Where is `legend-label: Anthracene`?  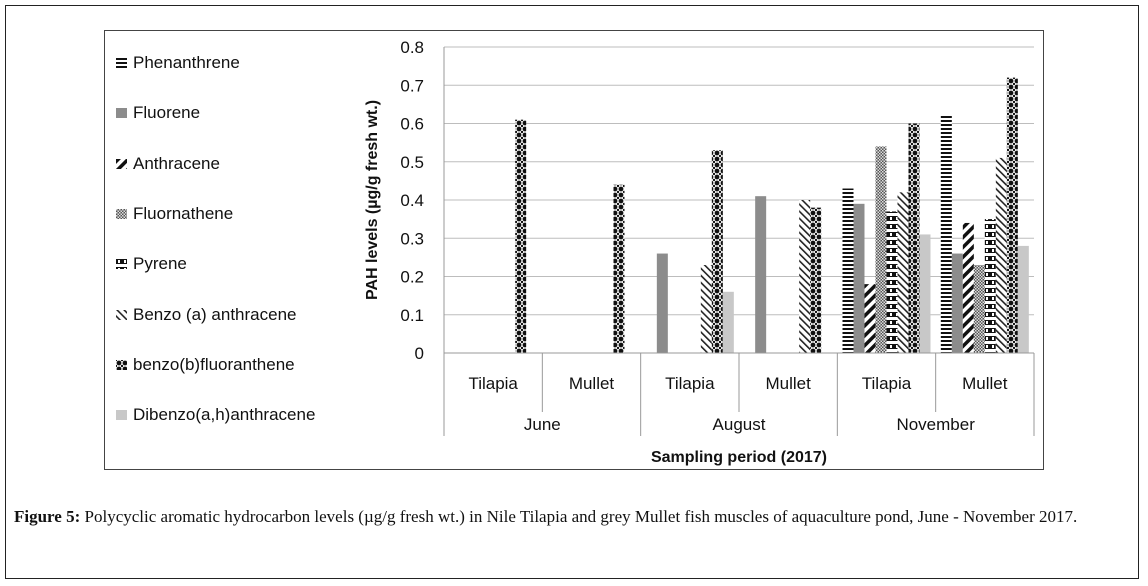 legend-label: Anthracene is located at coordinates (176, 163).